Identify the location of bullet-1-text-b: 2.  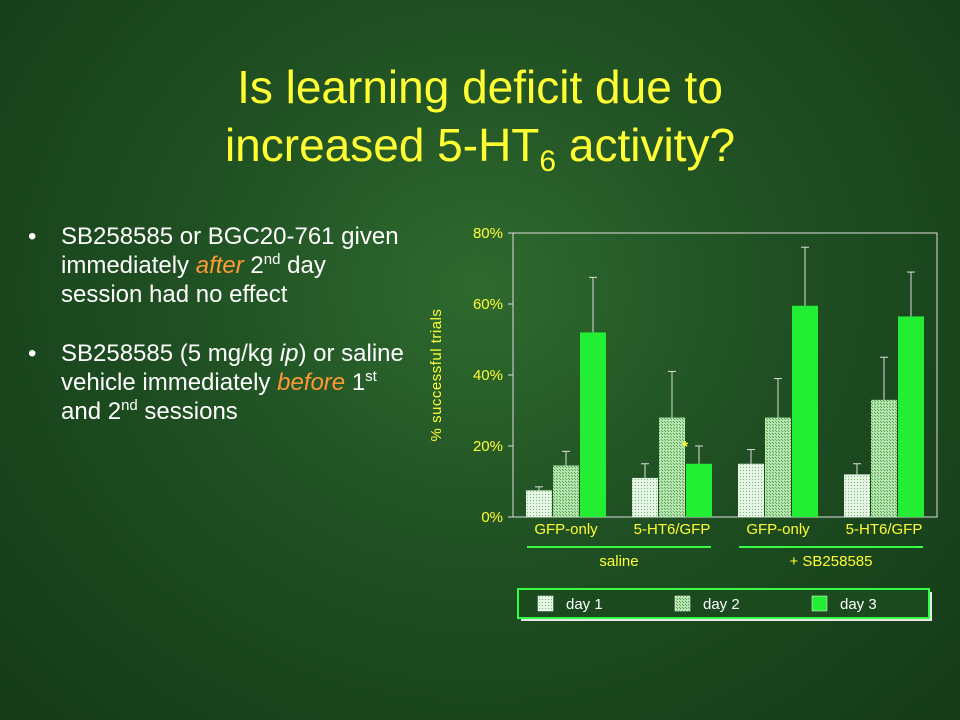
(253, 265).